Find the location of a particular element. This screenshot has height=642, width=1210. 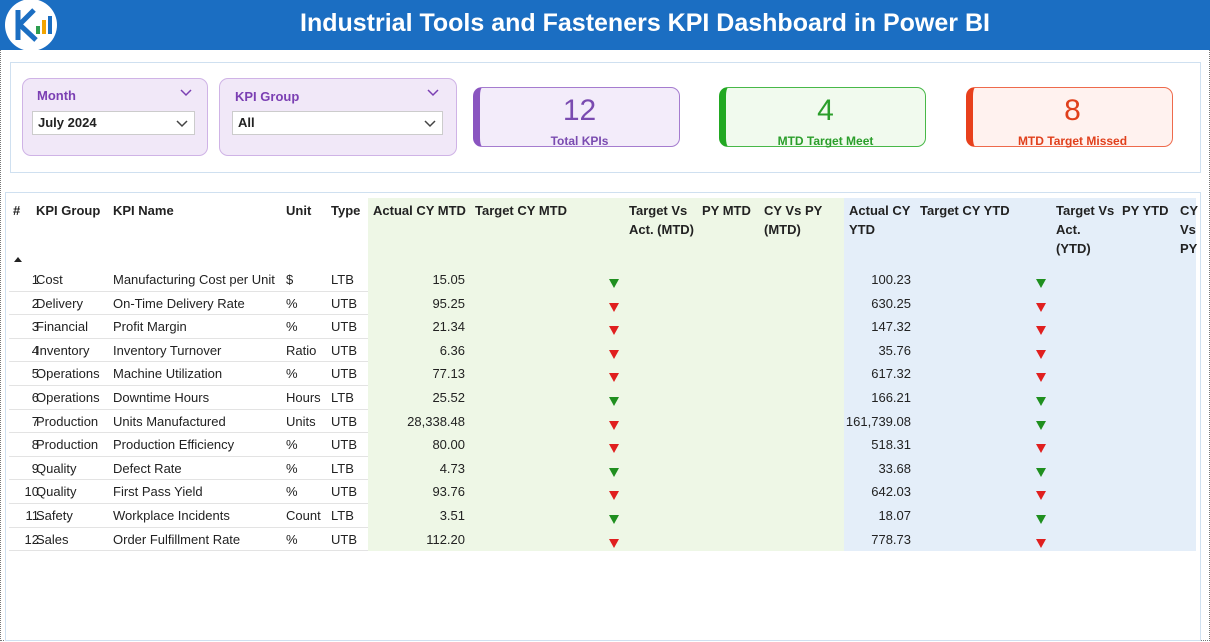

column-header: PY YTD is located at coordinates (1145, 210).